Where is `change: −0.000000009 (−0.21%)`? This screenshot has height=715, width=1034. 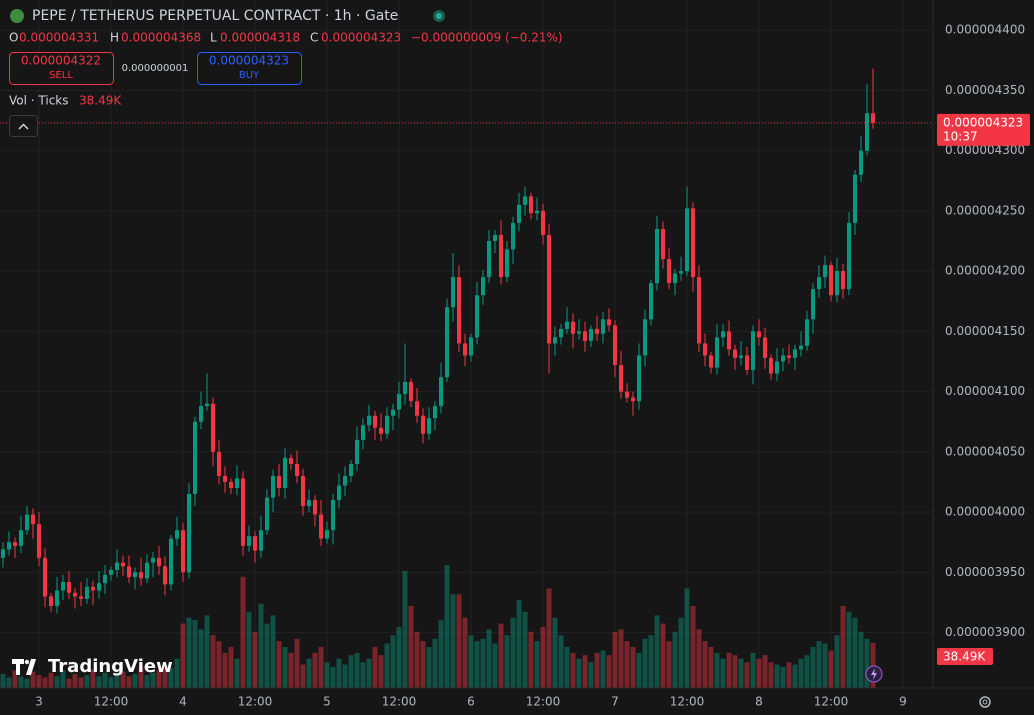
change: −0.000000009 (−0.21%) is located at coordinates (487, 38).